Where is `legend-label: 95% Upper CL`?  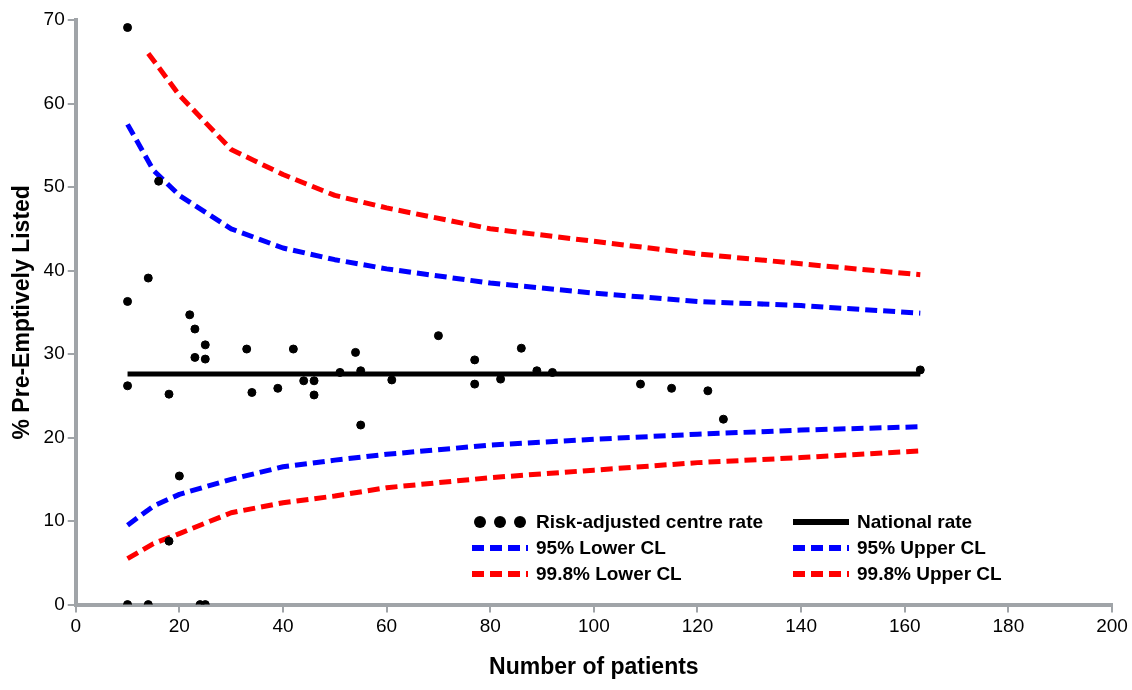
legend-label: 95% Upper CL is located at coordinates (921, 547).